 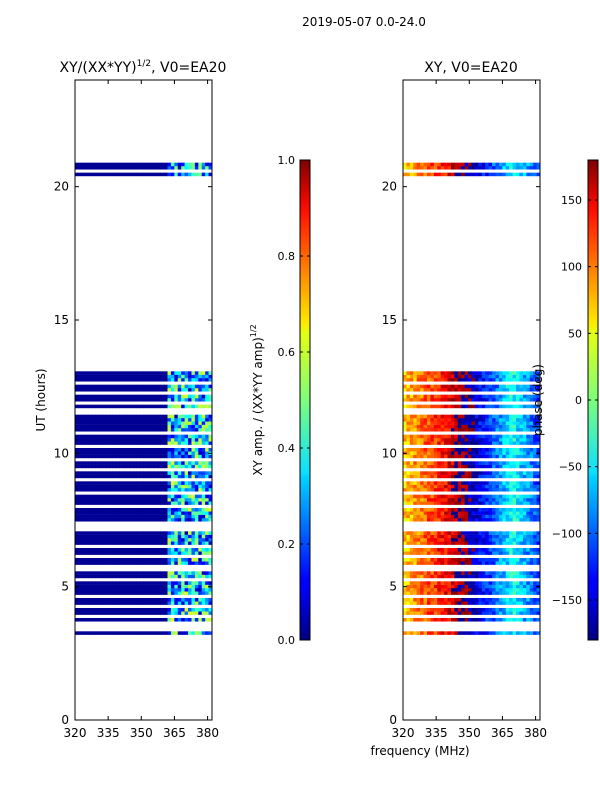 What do you see at coordinates (61, 320) in the screenshot?
I see `left-ytick-label: 15` at bounding box center [61, 320].